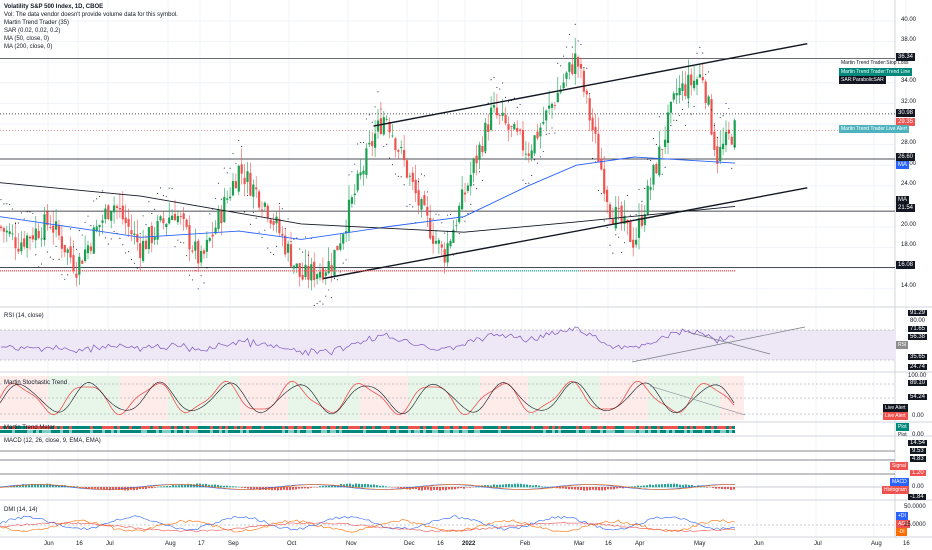  I want to click on dmi-pane-title: DMI (14, 14), so click(21, 510).